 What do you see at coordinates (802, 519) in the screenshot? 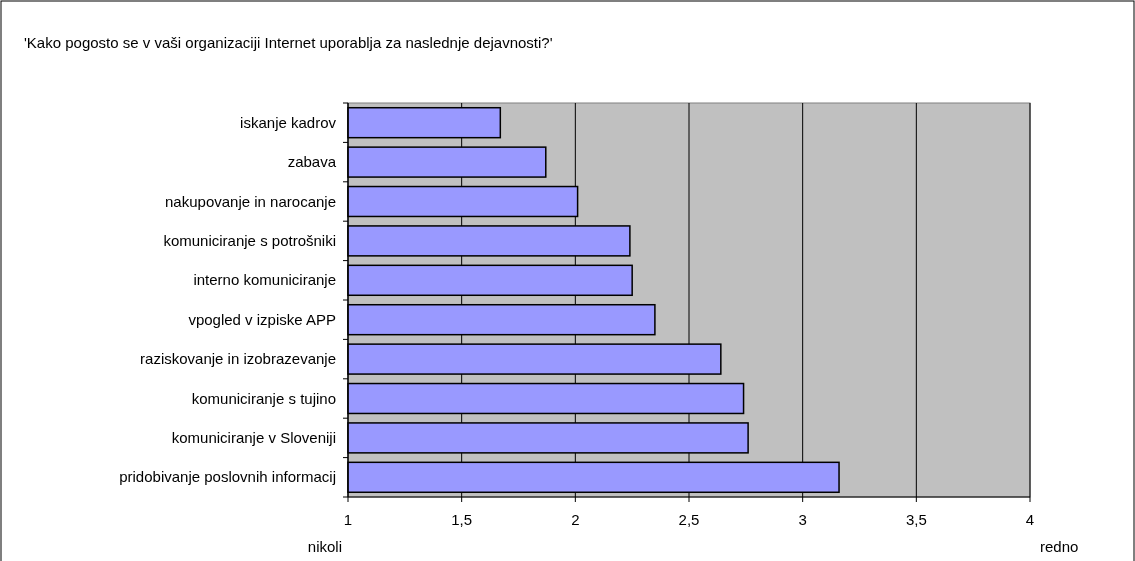
I see `x-tick-label: 3` at bounding box center [802, 519].